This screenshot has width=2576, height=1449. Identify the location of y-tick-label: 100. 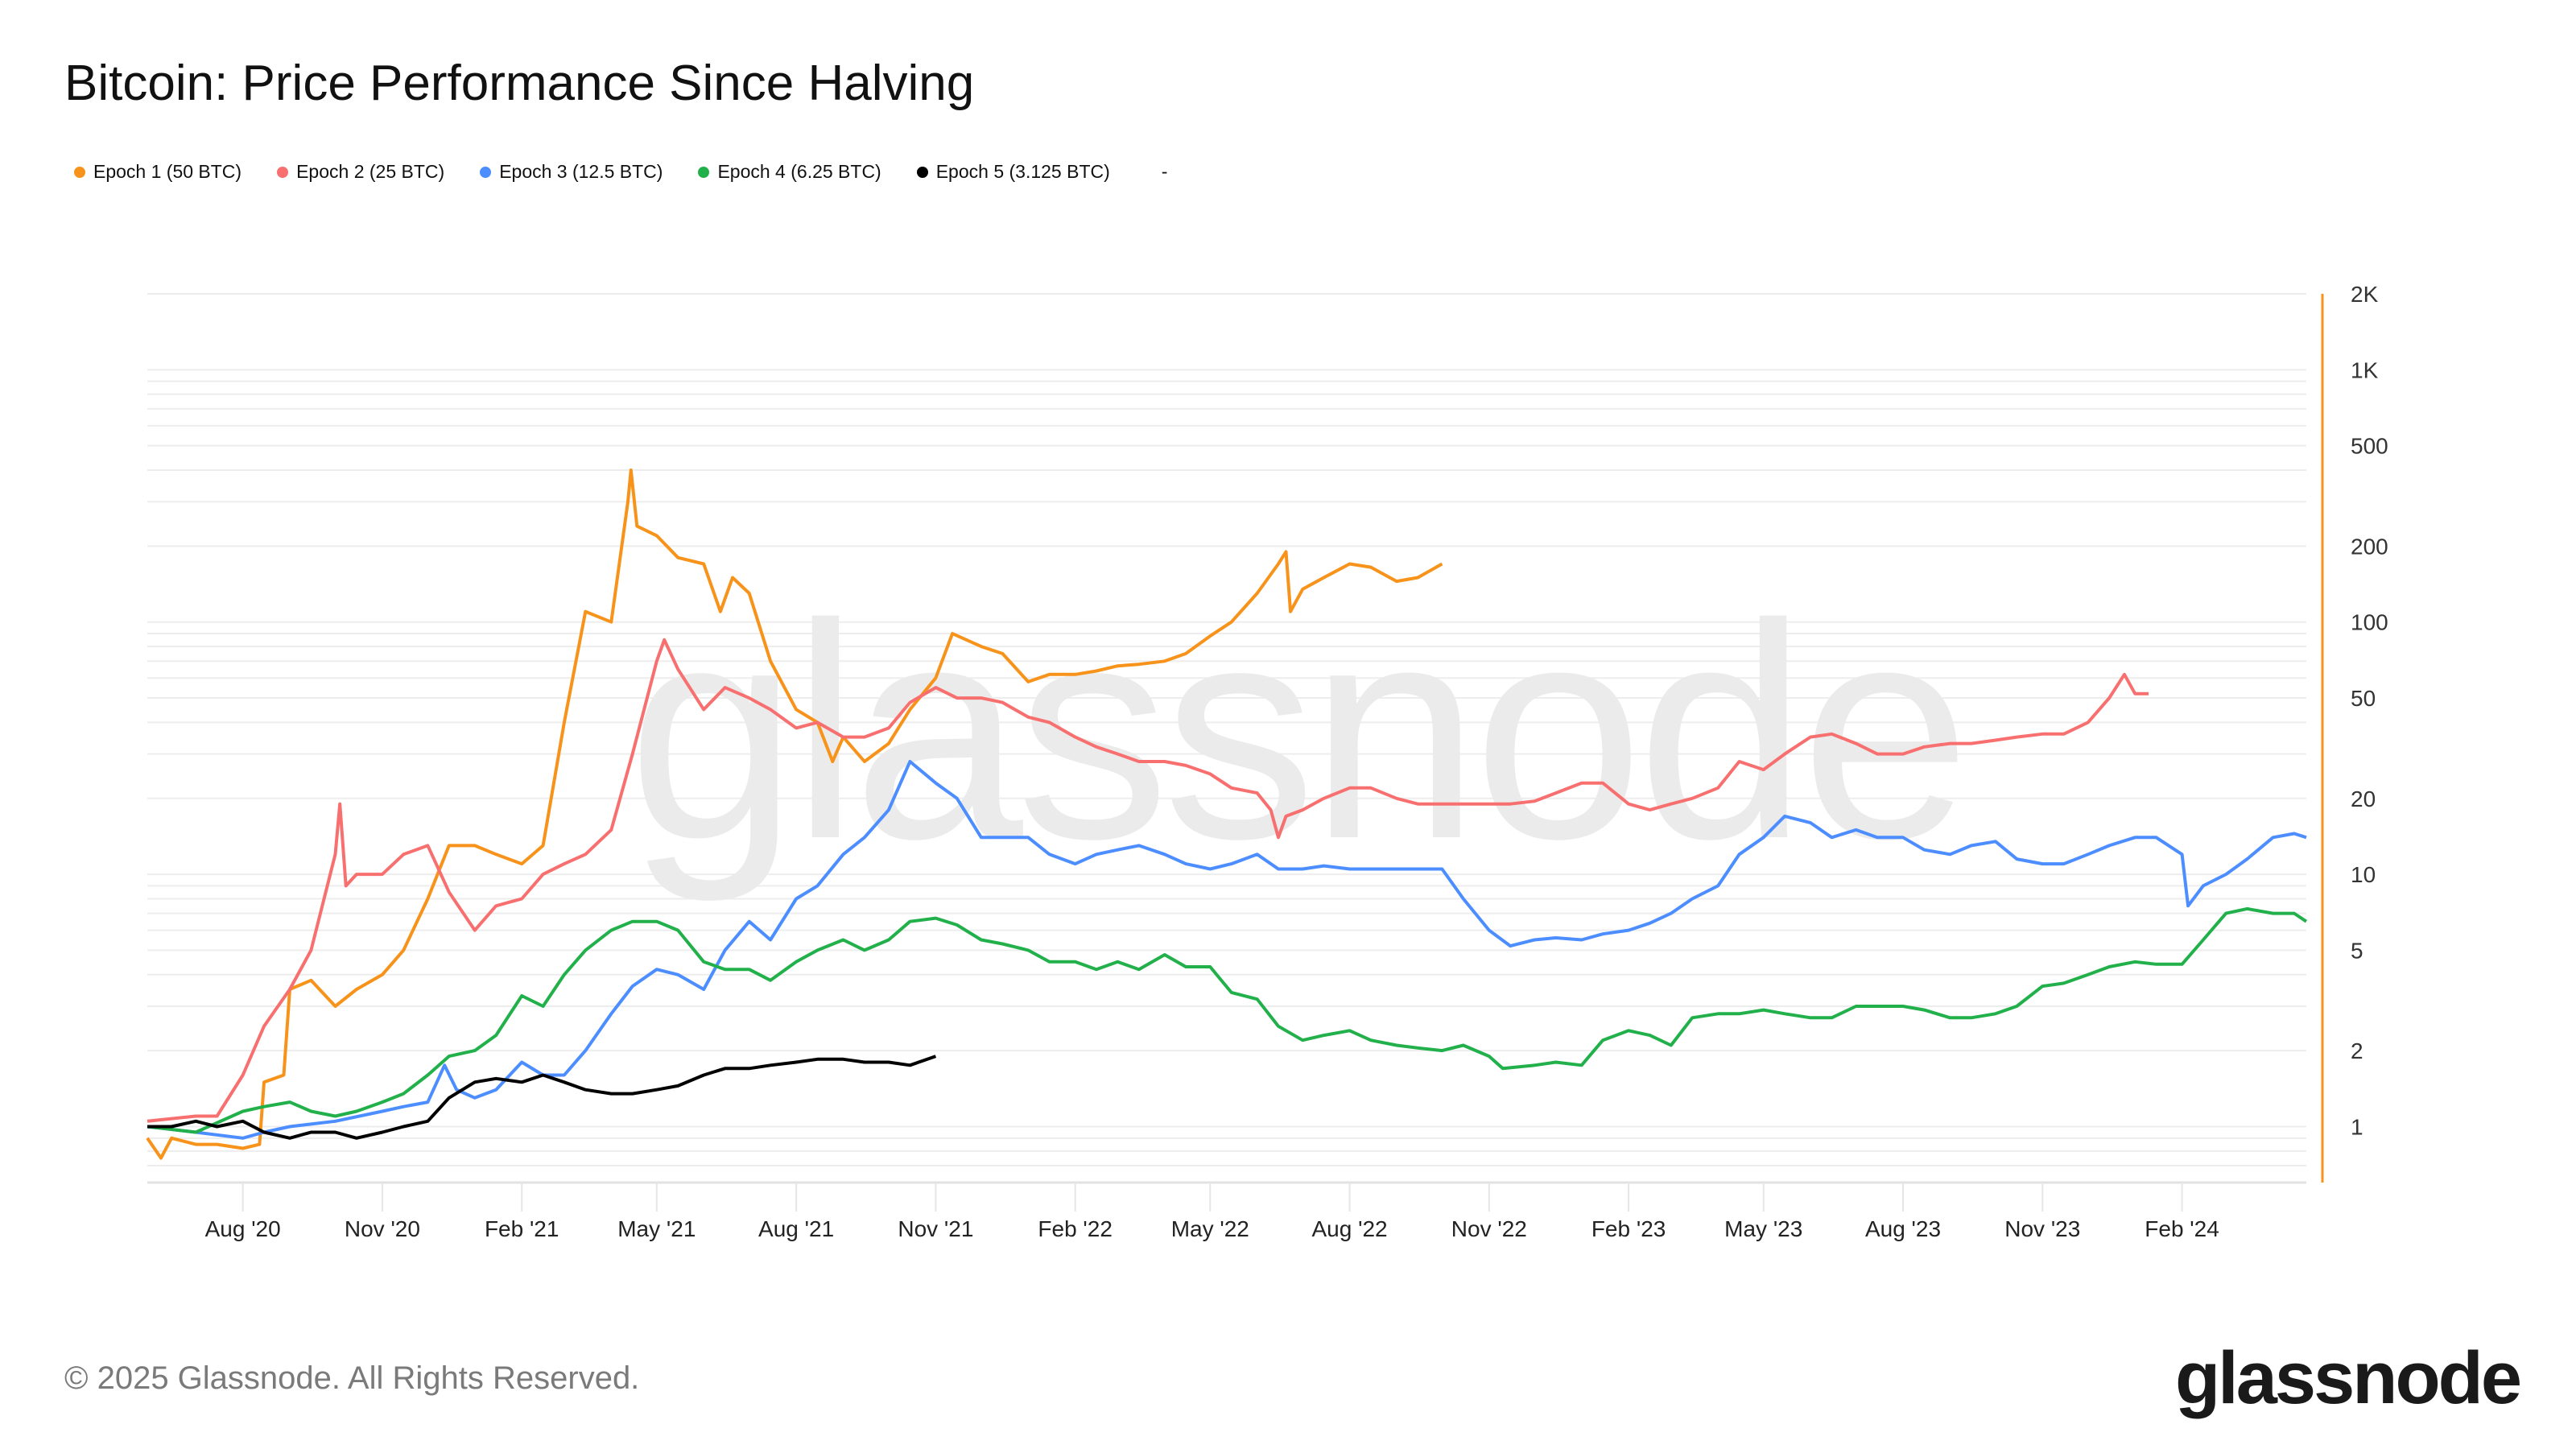
(2369, 622).